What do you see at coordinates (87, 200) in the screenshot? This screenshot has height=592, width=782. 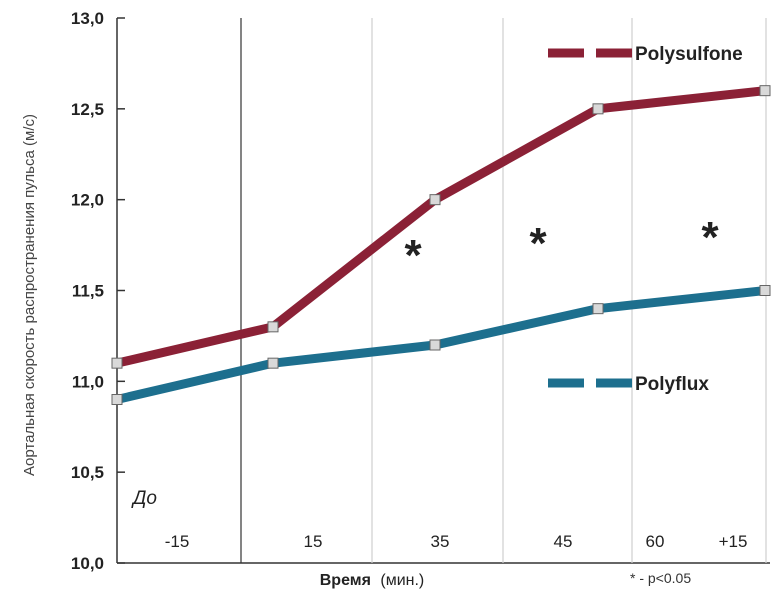 I see `y-tick-label: 12,0` at bounding box center [87, 200].